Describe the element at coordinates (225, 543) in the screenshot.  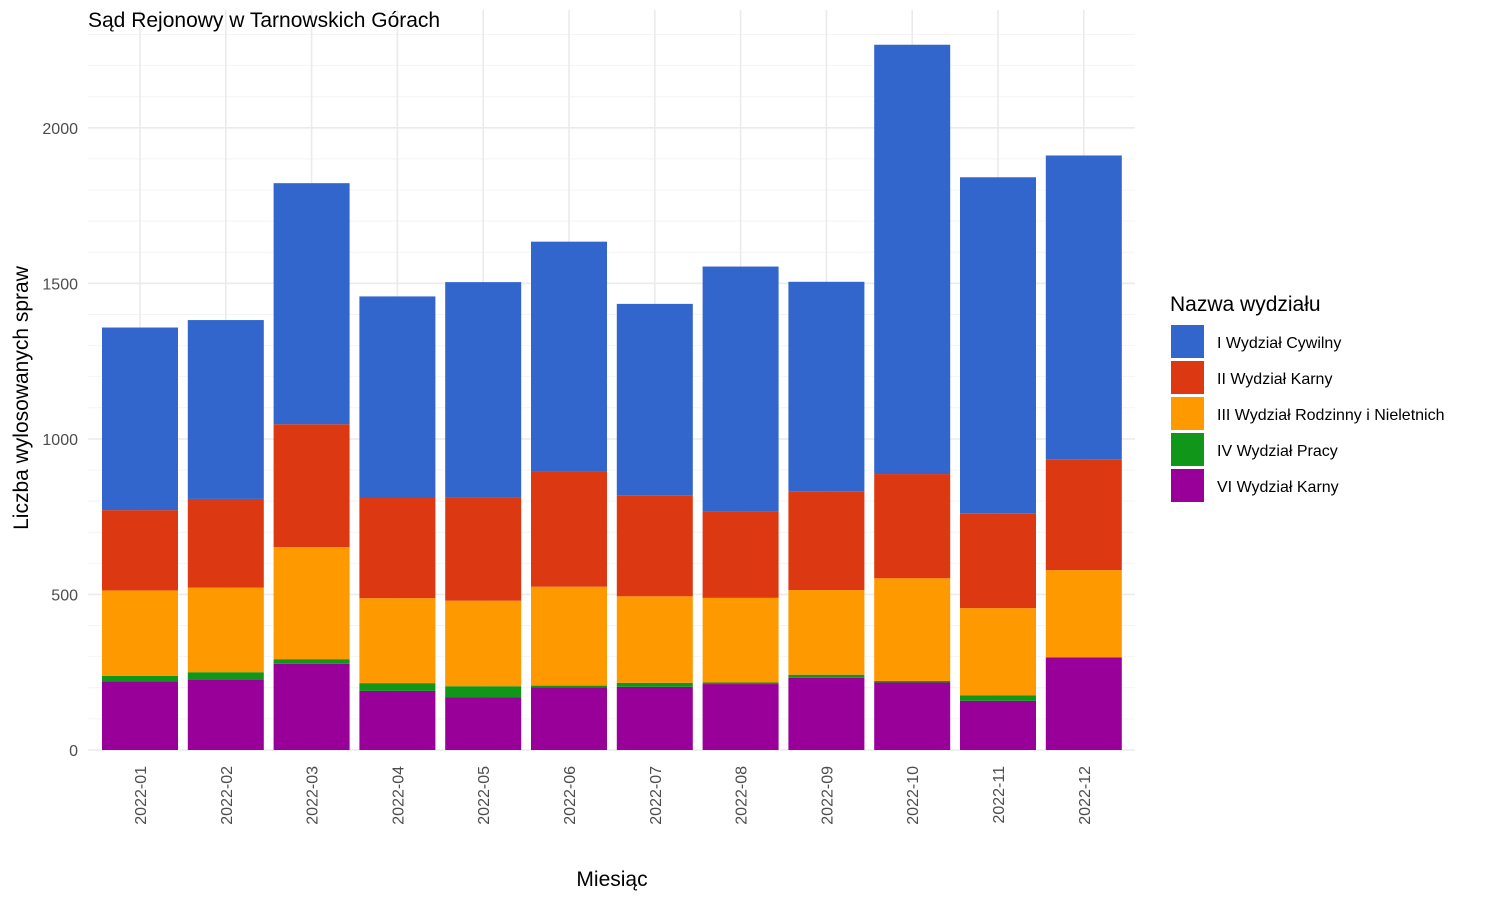
I see `bar-segment: II Wydział Karny — 2022-02: 285` at that location.